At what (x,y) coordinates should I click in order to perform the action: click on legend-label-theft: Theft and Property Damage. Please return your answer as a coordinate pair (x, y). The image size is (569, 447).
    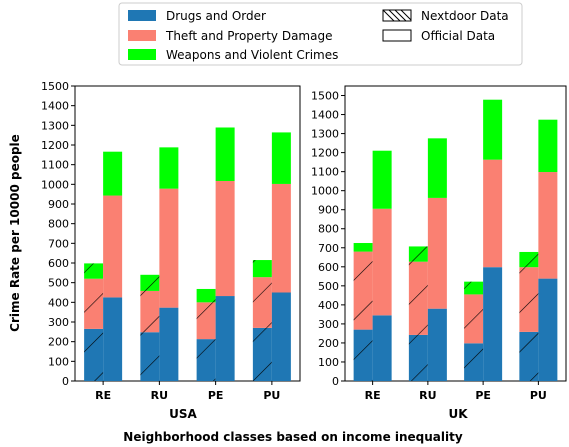
    Looking at the image, I should click on (248, 36).